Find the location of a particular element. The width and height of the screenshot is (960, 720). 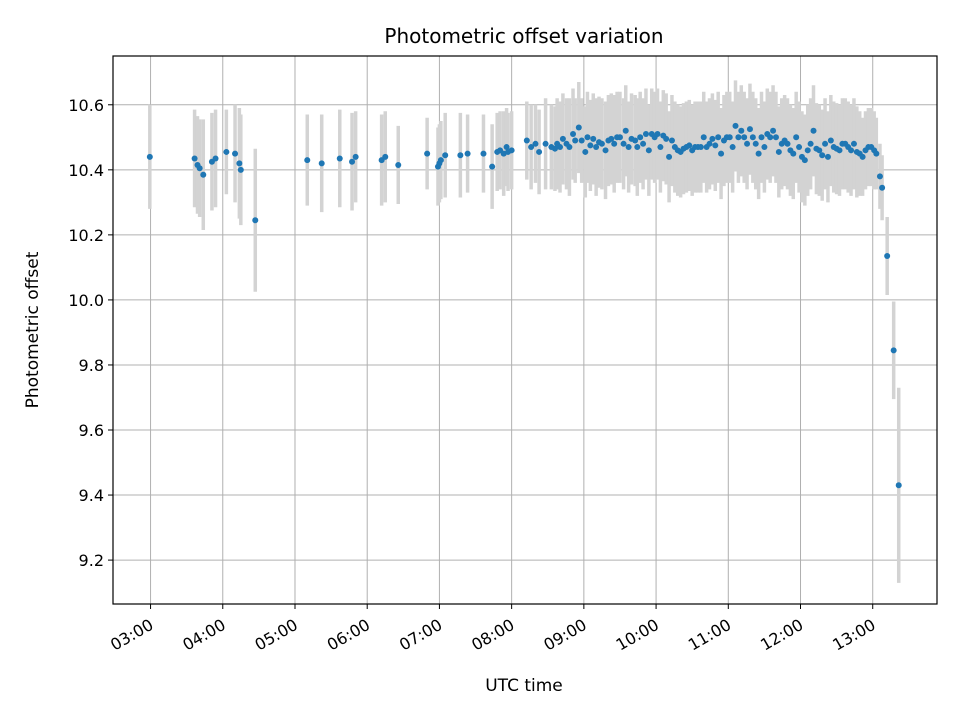

chart-title: Photometric offset variation is located at coordinates (523, 36).